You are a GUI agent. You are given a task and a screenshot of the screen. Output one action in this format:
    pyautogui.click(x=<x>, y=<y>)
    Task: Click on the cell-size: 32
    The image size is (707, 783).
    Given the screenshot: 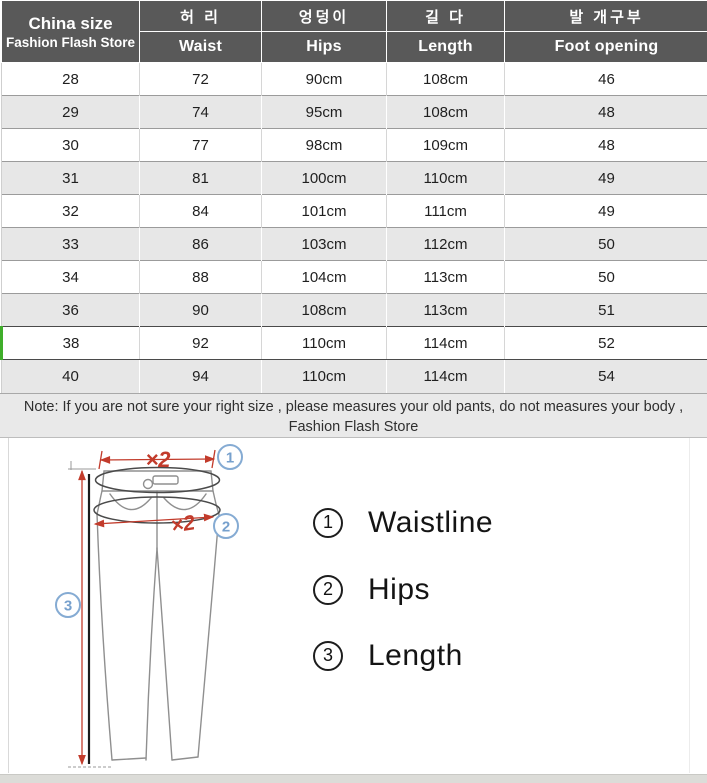 What is the action you would take?
    pyautogui.click(x=71, y=211)
    